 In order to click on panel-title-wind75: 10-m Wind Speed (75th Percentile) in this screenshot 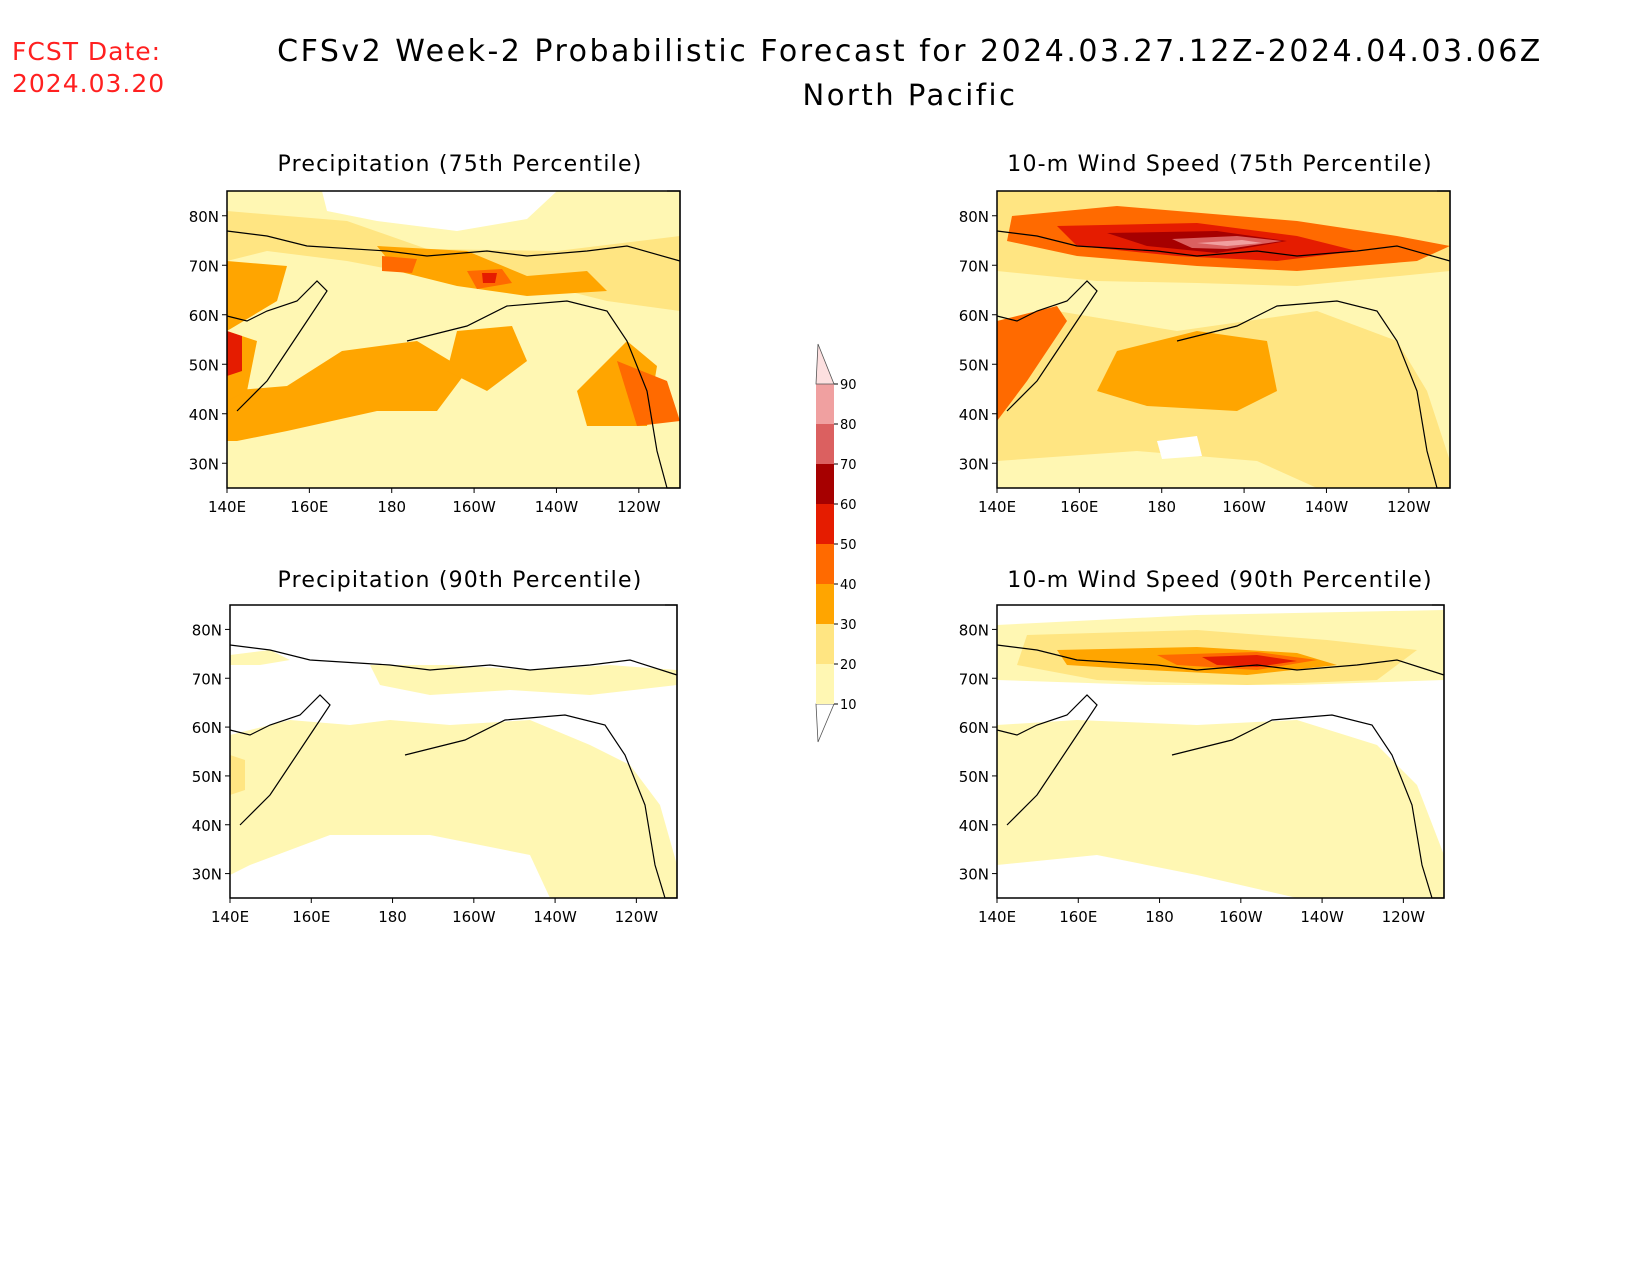, I will do `click(1220, 164)`.